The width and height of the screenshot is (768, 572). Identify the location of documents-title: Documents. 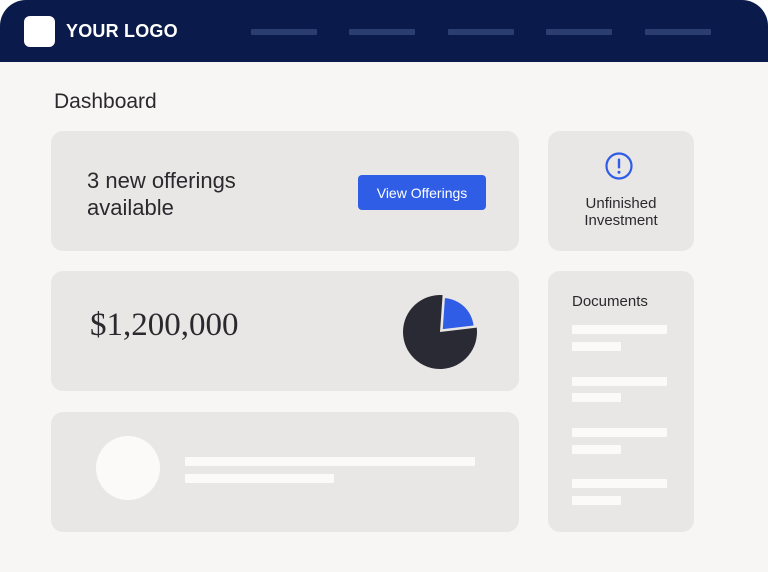
(610, 301).